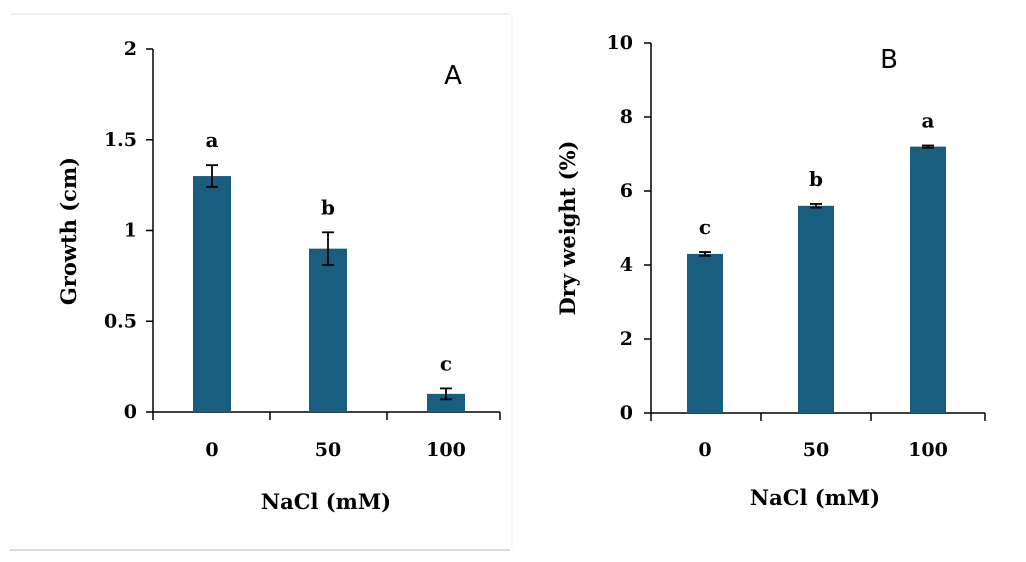 This screenshot has width=1026, height=562. What do you see at coordinates (130, 49) in the screenshot?
I see `y-tick-label-a-4: 2` at bounding box center [130, 49].